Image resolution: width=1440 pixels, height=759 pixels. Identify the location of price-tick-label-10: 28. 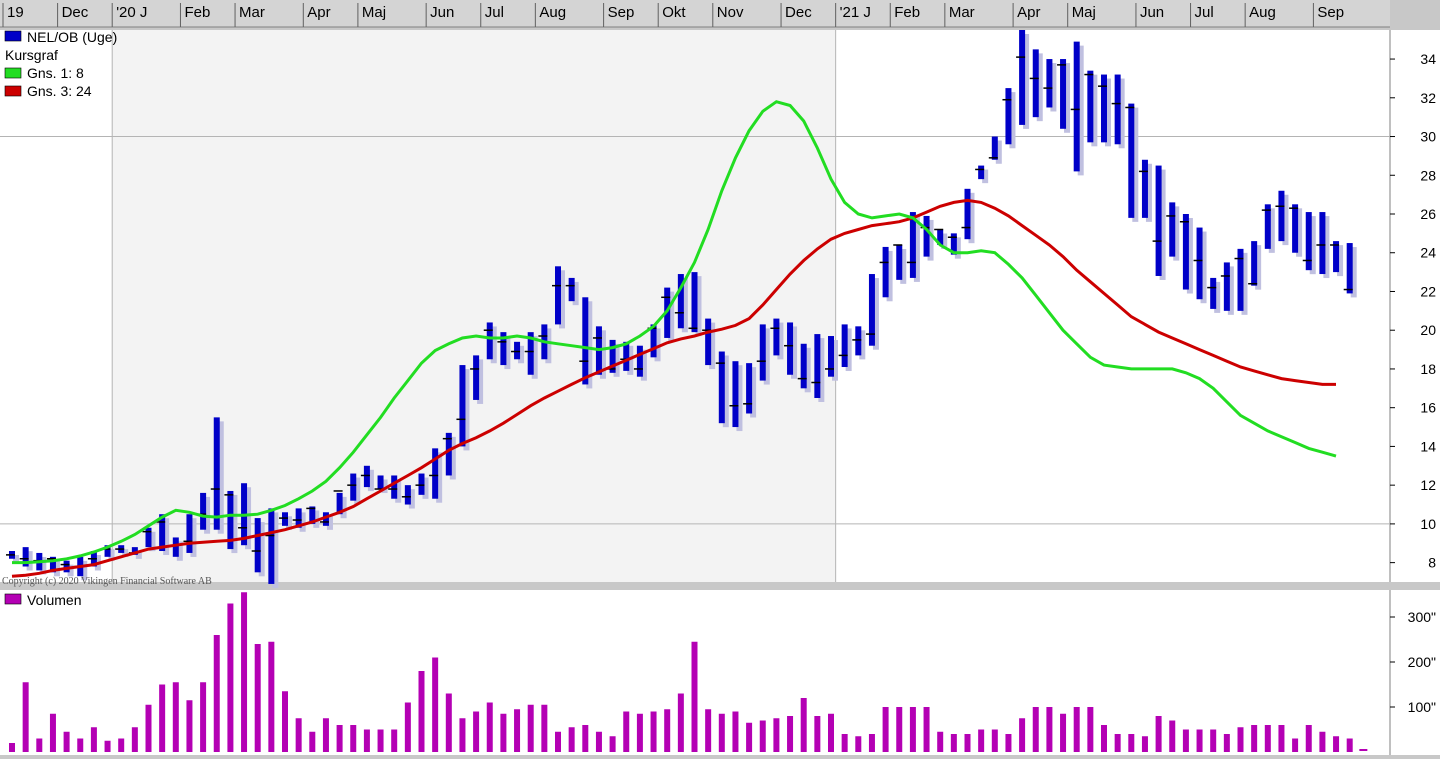
(1428, 175).